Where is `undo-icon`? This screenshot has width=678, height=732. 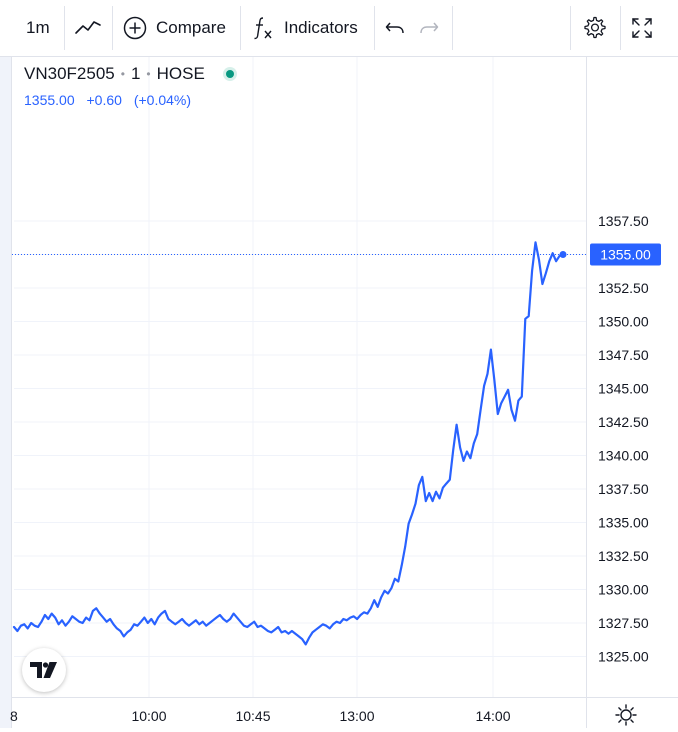 undo-icon is located at coordinates (394, 28).